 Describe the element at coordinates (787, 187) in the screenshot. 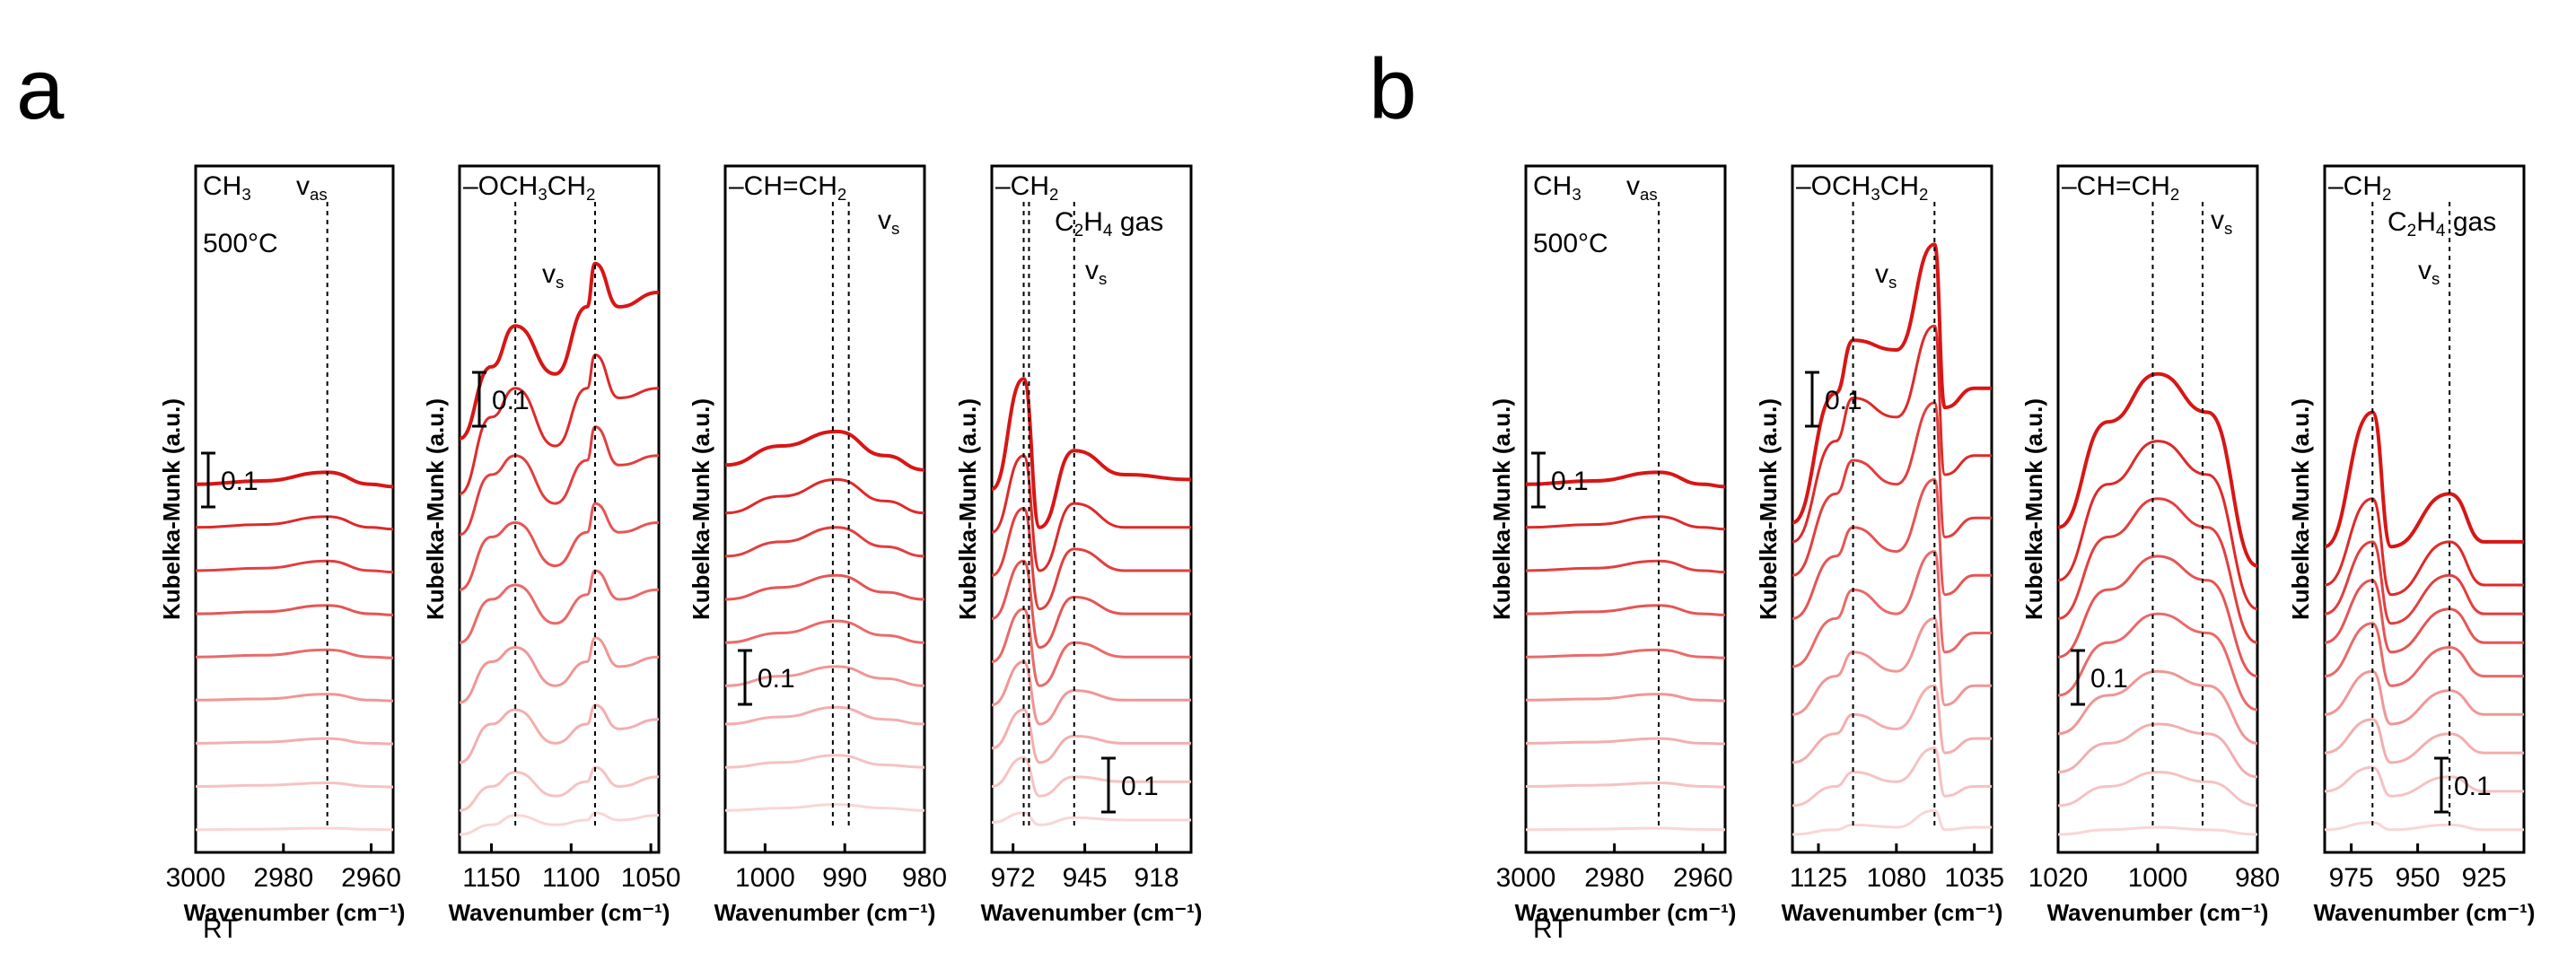

I see `group-label: –CH=CH2` at that location.